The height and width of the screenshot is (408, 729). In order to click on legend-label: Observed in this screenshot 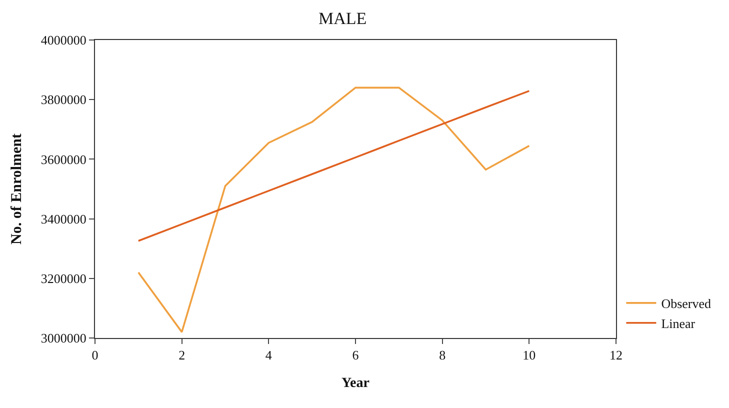, I will do `click(686, 304)`.